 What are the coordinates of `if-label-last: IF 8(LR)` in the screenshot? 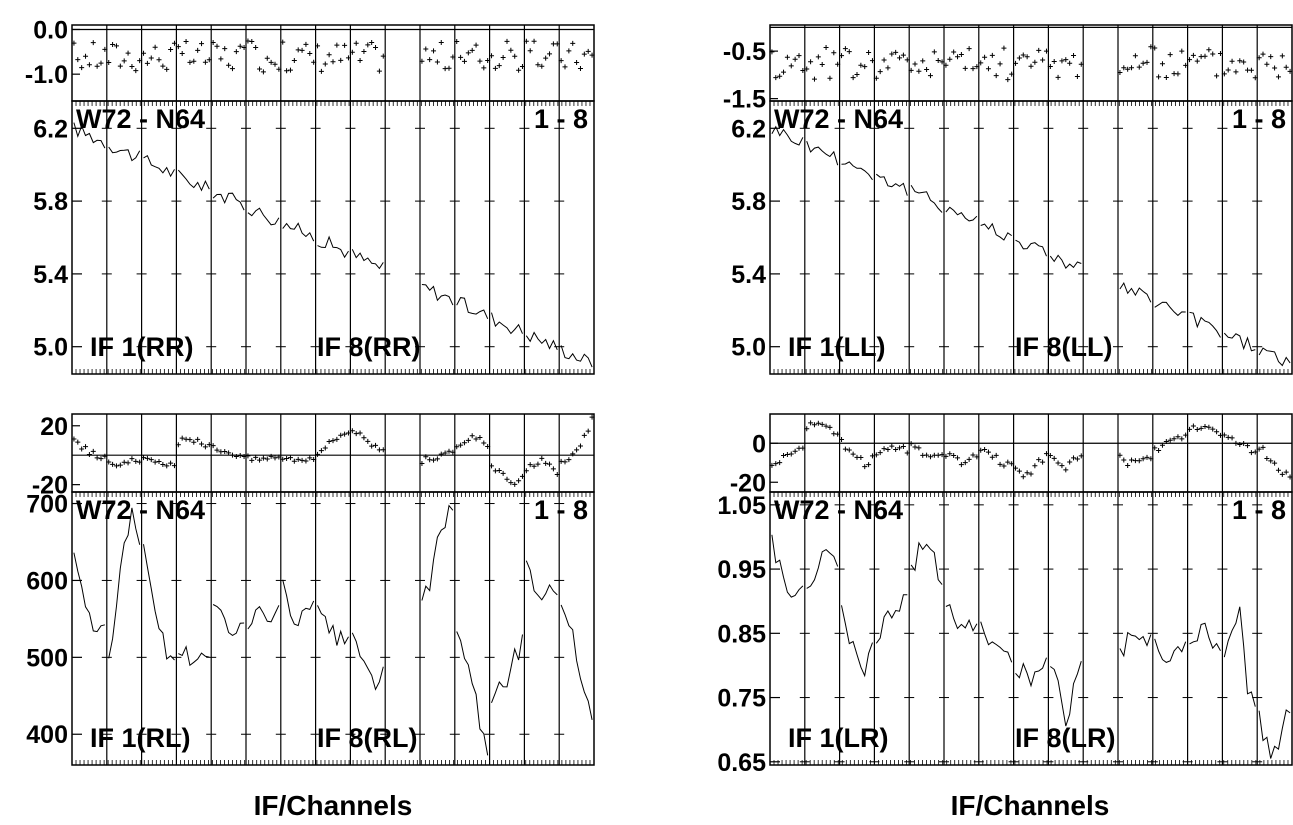 It's located at (1065, 738).